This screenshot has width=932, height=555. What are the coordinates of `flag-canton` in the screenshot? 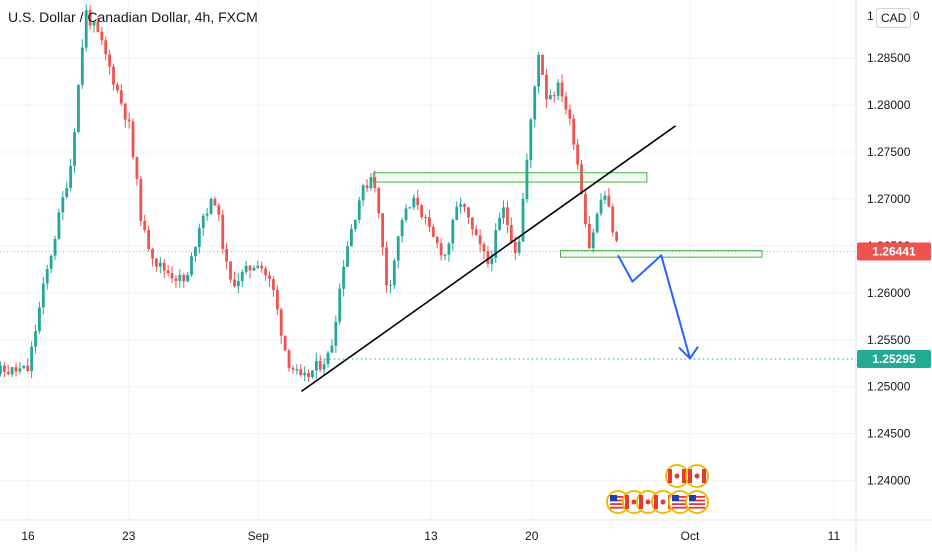 It's located at (675, 498).